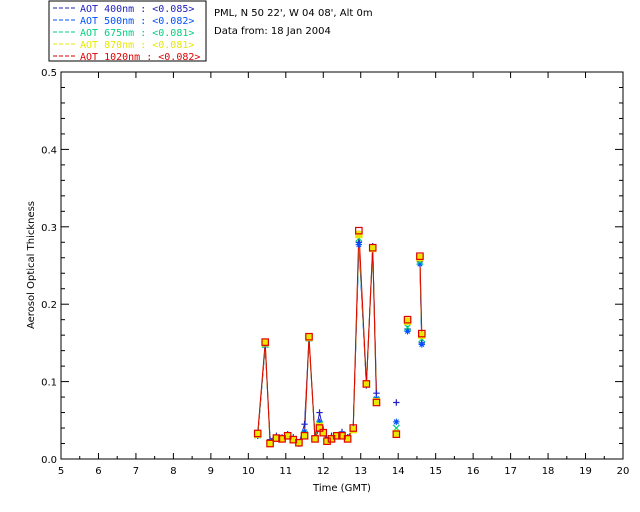  I want to click on x-tick-label: 6, so click(98, 471).